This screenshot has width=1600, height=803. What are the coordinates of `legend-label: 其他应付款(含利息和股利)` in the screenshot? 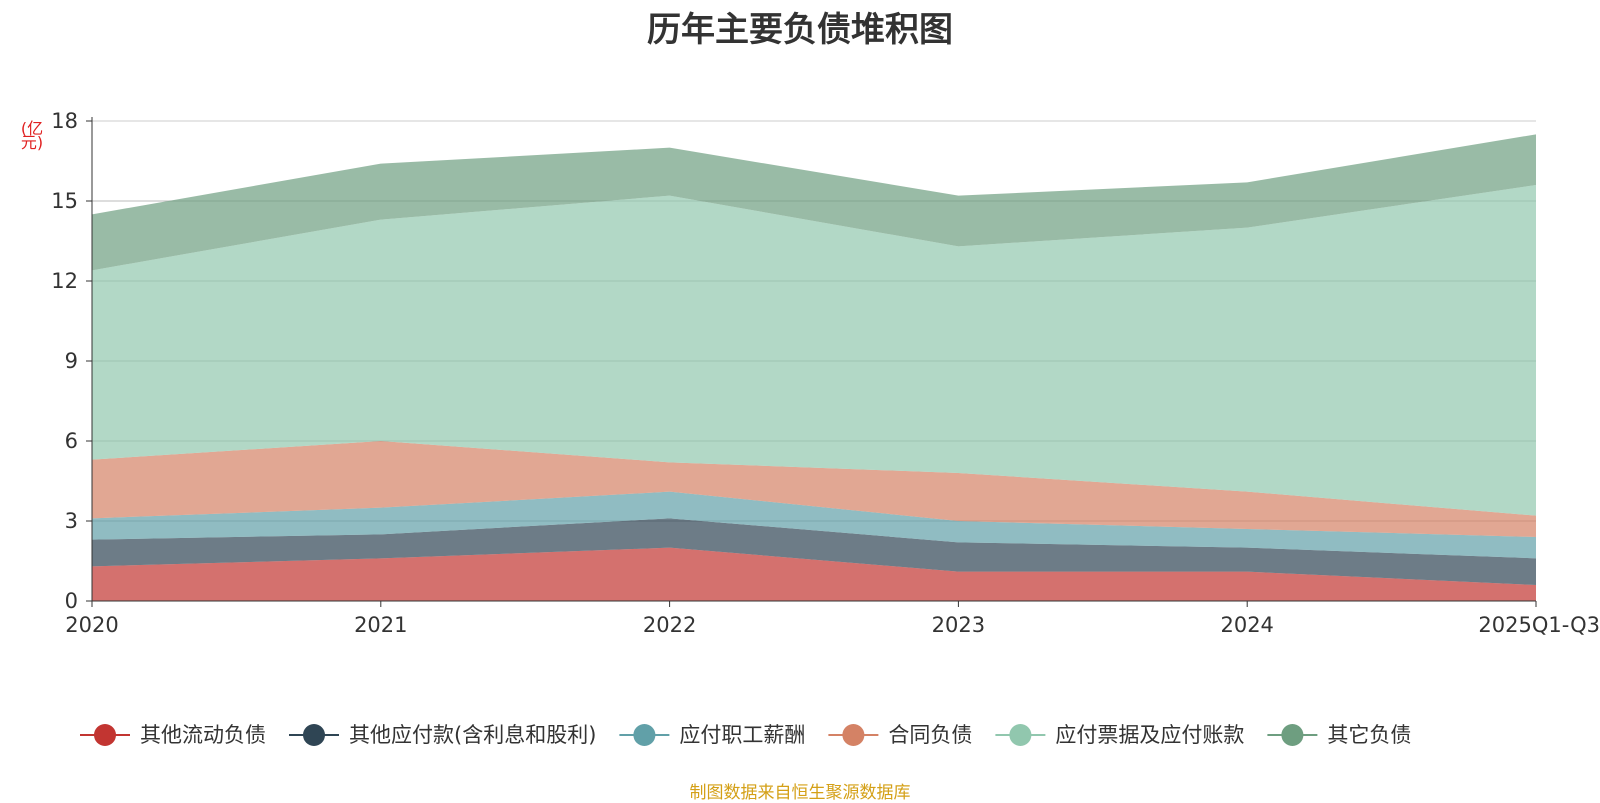 It's located at (472, 735).